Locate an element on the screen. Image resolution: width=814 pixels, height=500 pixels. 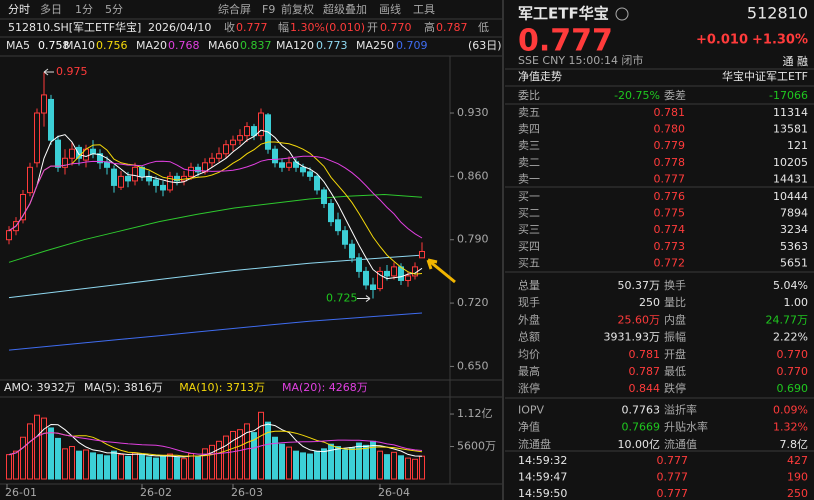
stat-value: 0.770 is located at coordinates (793, 371).